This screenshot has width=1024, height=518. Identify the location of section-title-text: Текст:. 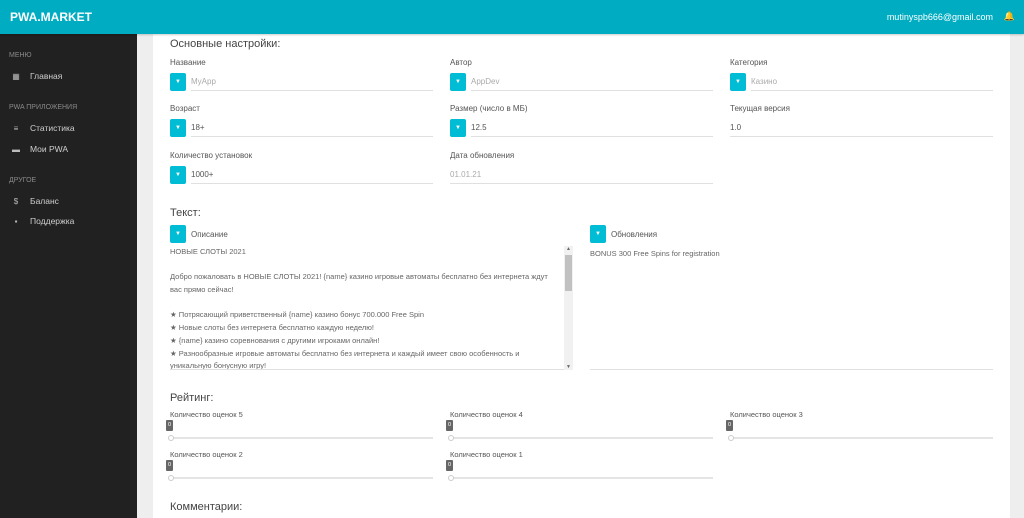
(185, 213).